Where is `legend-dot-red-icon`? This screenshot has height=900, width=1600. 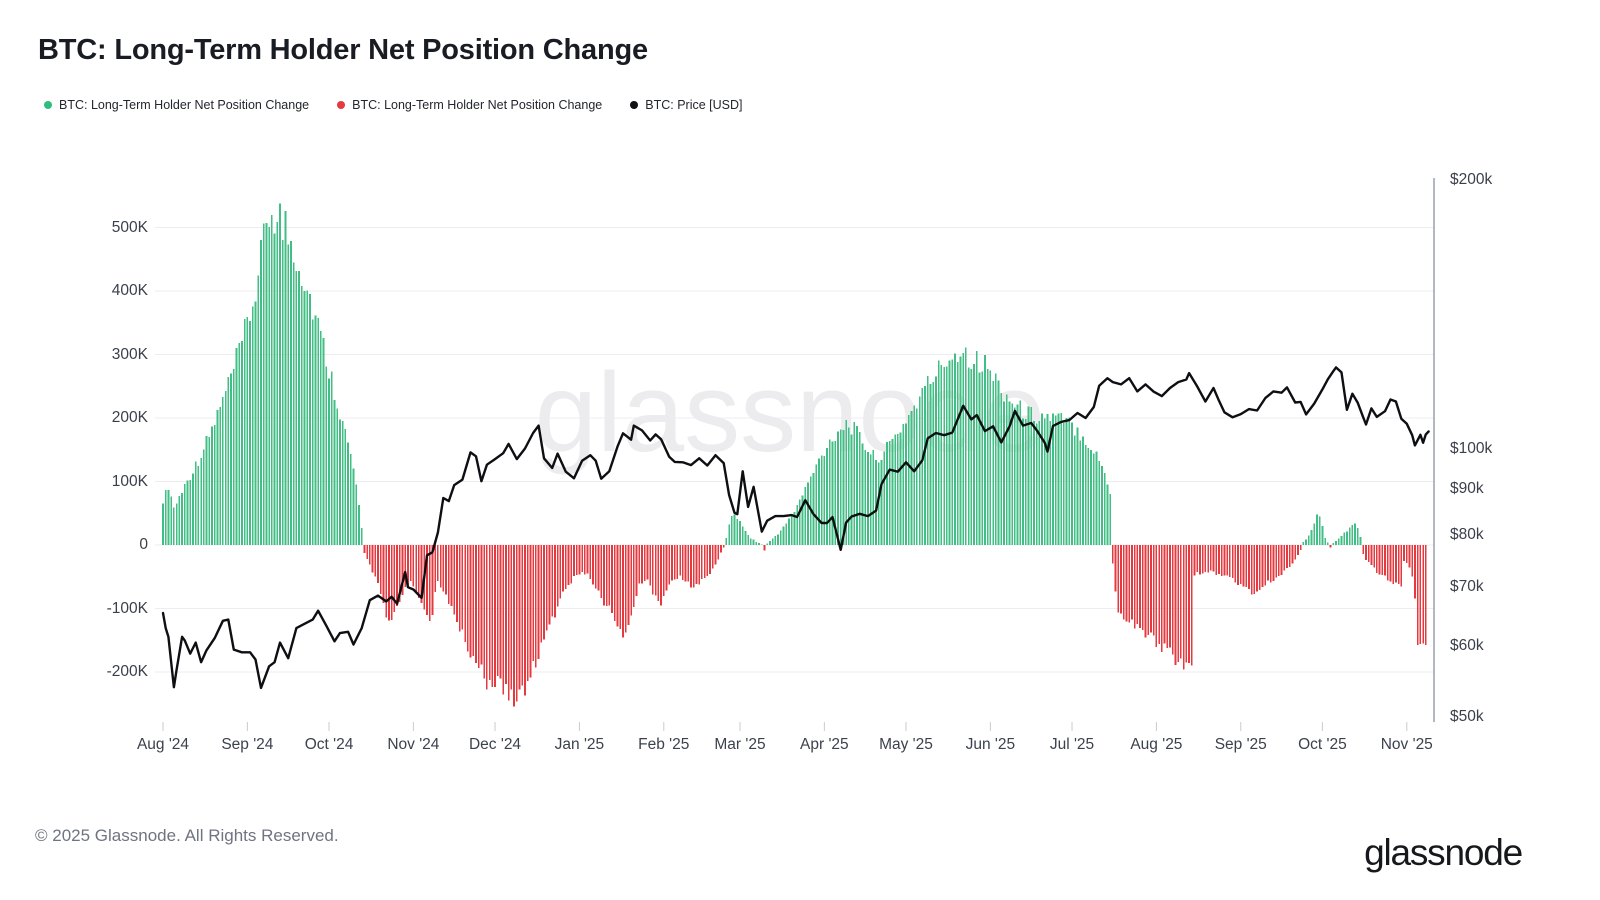
legend-dot-red-icon is located at coordinates (341, 105).